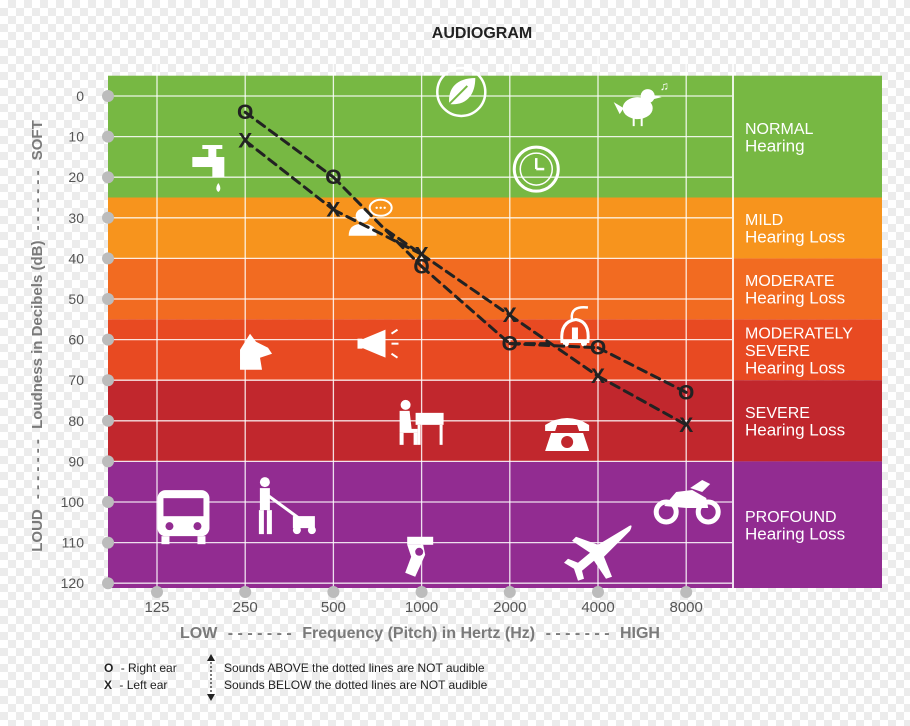 The height and width of the screenshot is (726, 910). What do you see at coordinates (76, 461) in the screenshot?
I see `y-tick-label-90: 90` at bounding box center [76, 461].